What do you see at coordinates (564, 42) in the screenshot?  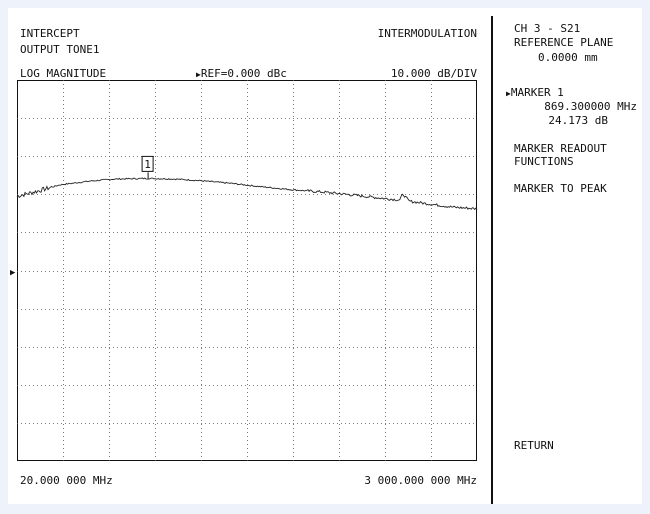 I see `reference-plane-label: REFERENCE PLANE` at bounding box center [564, 42].